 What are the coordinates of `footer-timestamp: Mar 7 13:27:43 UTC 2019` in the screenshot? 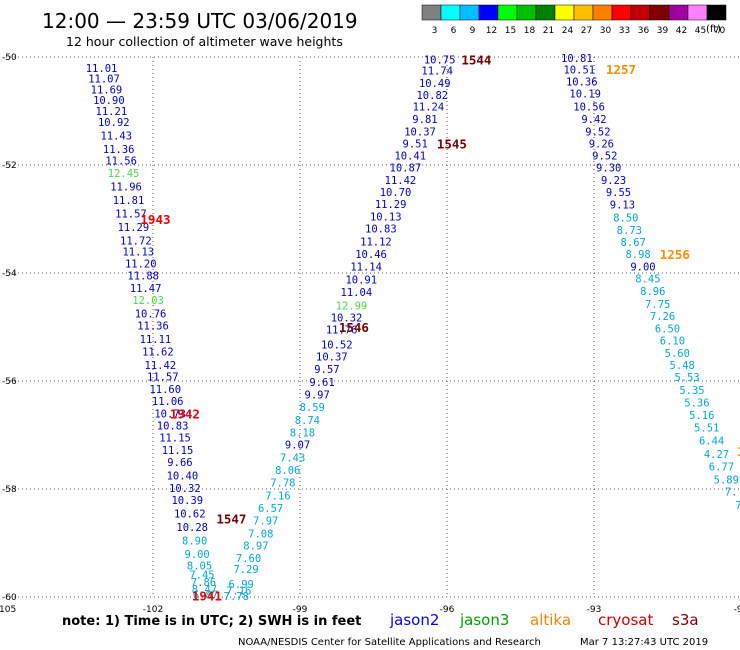 It's located at (644, 642).